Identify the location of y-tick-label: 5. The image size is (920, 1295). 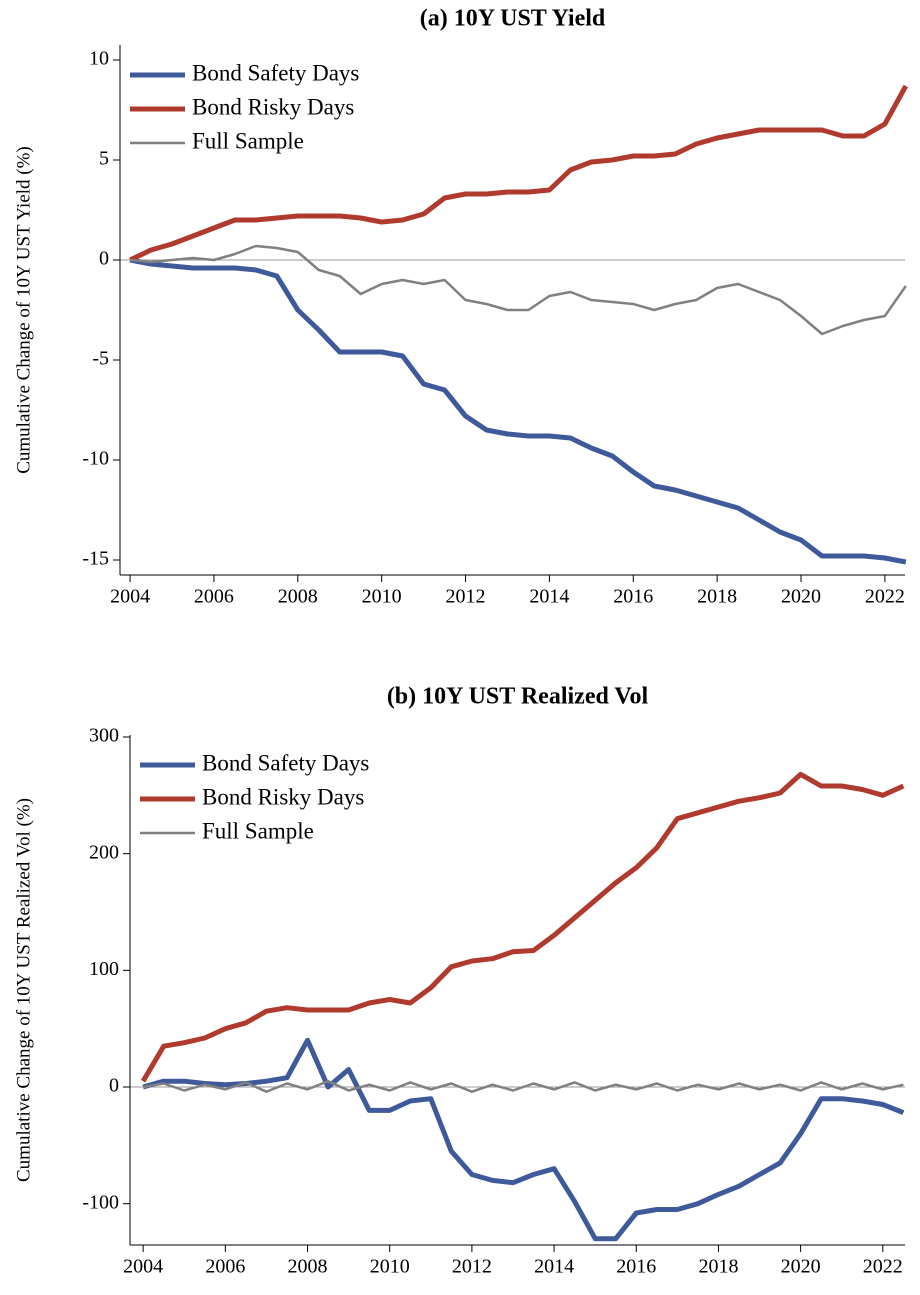
(104, 159).